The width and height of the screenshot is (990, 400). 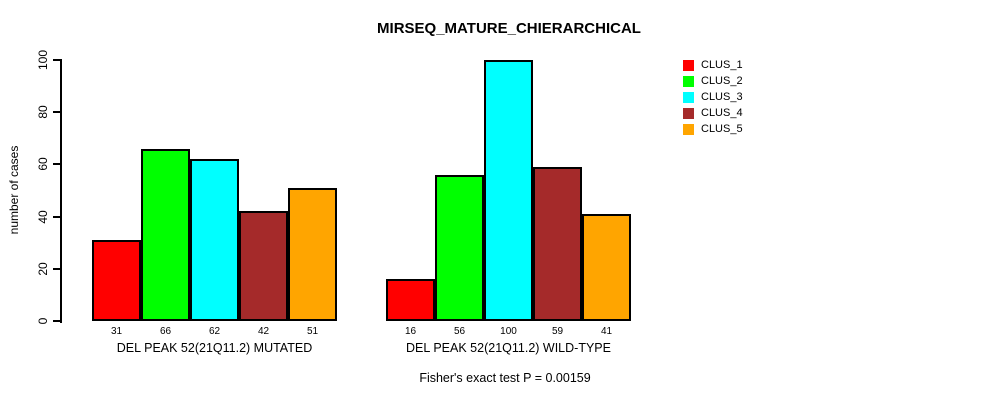 What do you see at coordinates (165, 331) in the screenshot?
I see `bar-value-label: 66` at bounding box center [165, 331].